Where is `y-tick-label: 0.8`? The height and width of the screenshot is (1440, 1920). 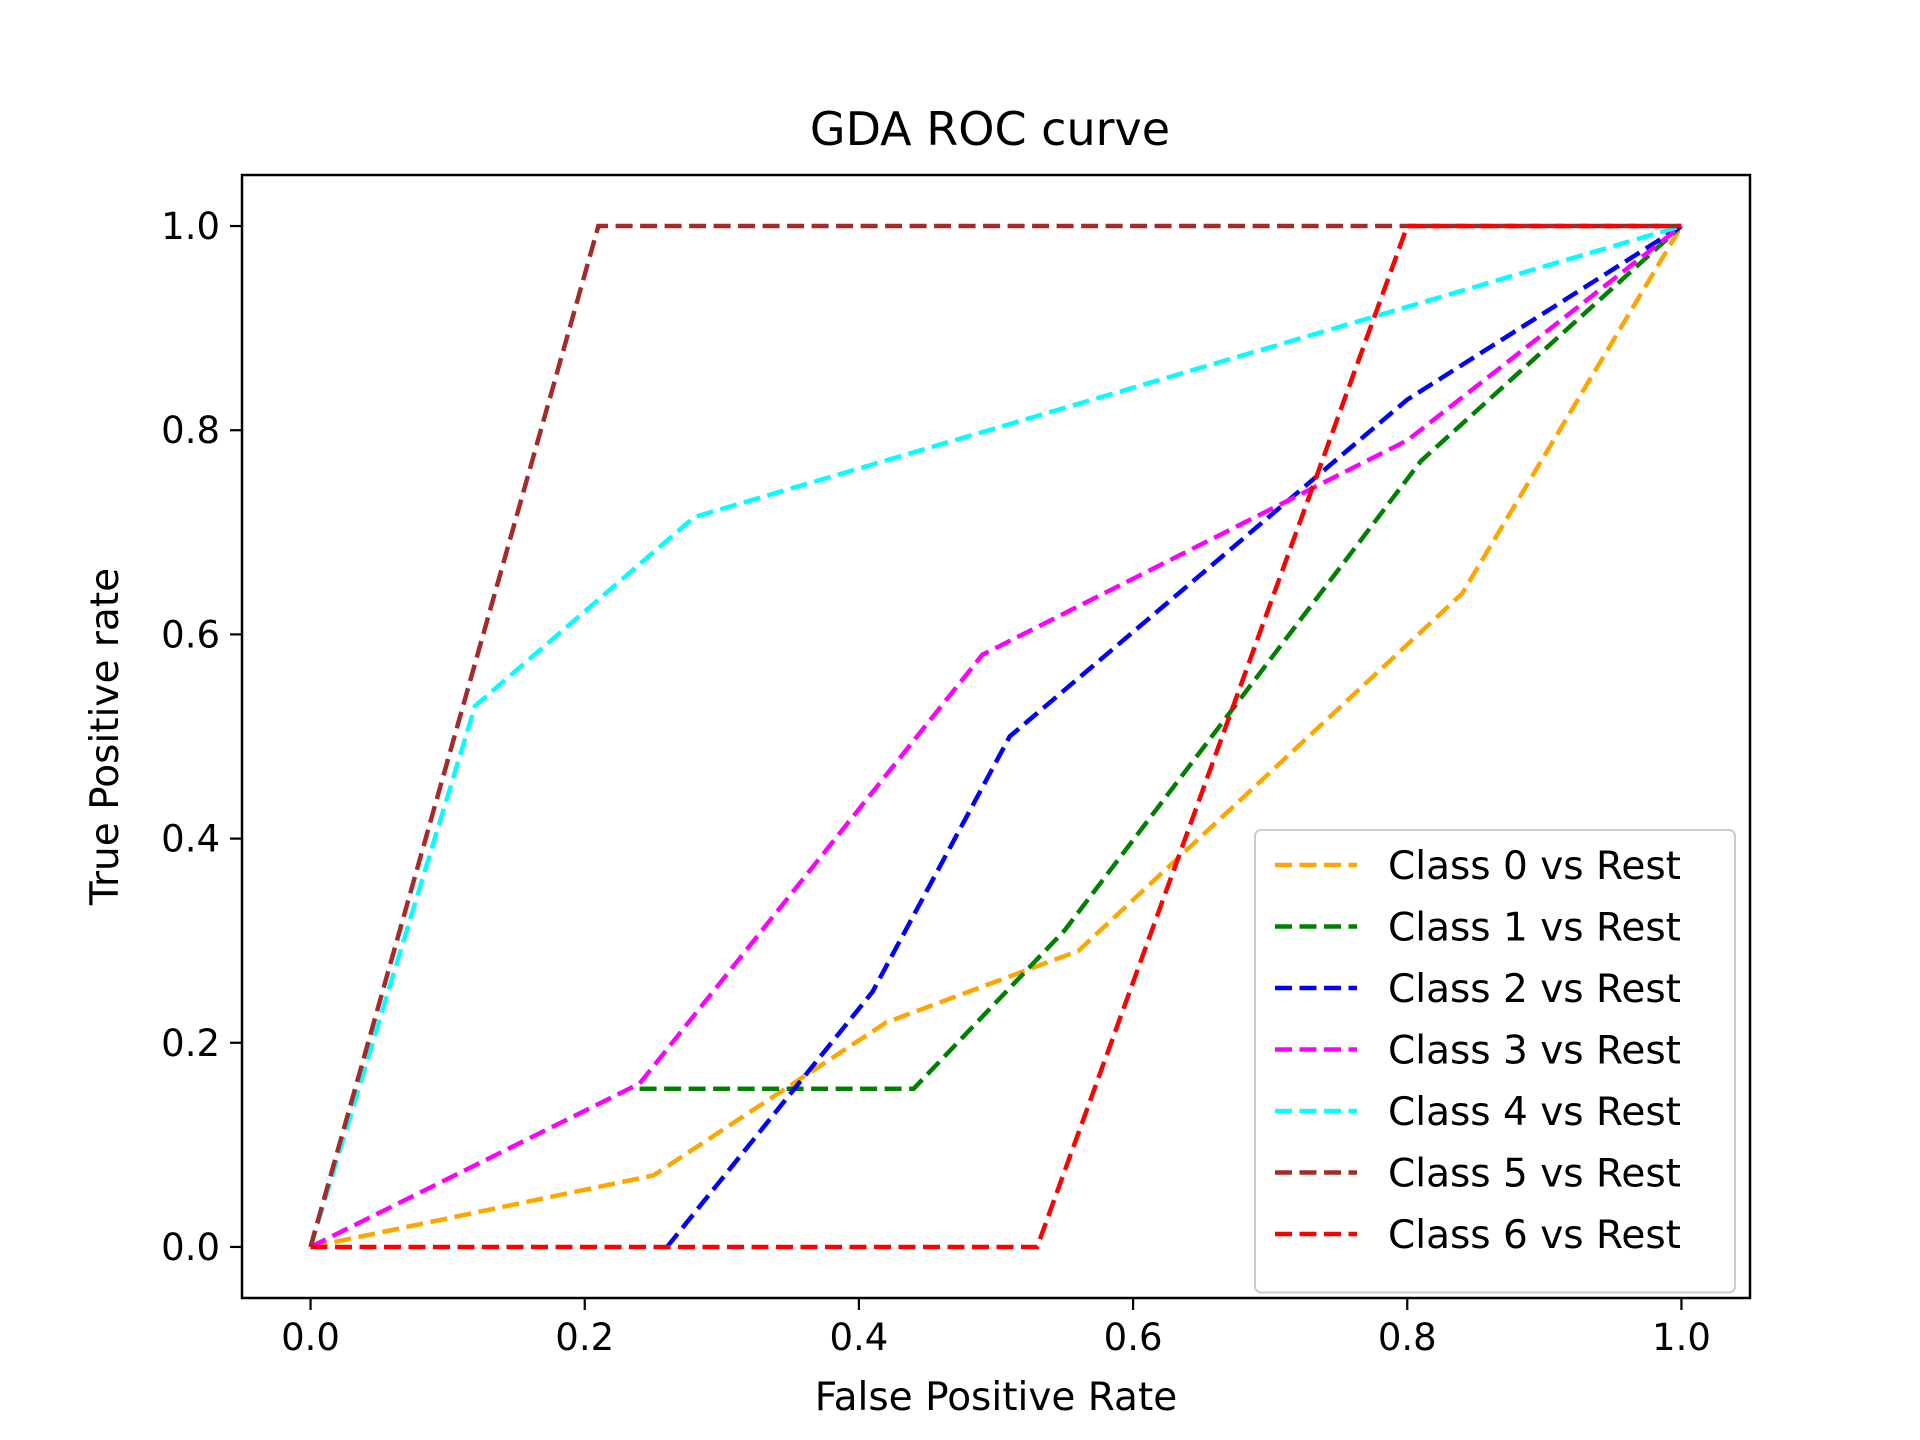
y-tick-label: 0.8 is located at coordinates (190, 430).